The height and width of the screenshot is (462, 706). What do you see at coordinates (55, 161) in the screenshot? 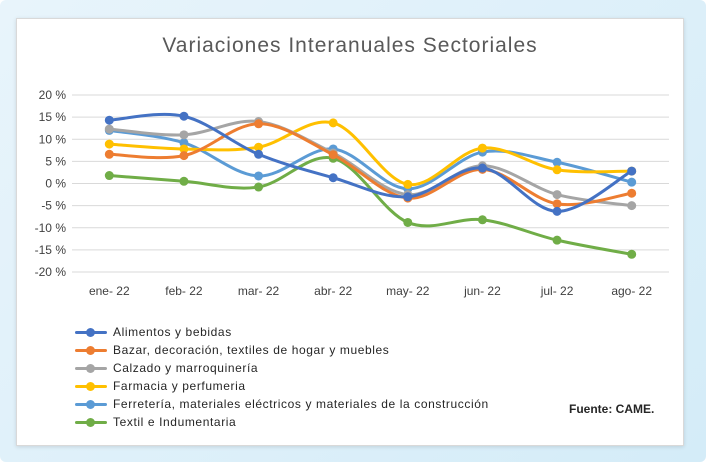
I see `y-tick-label: 5 %` at bounding box center [55, 161].